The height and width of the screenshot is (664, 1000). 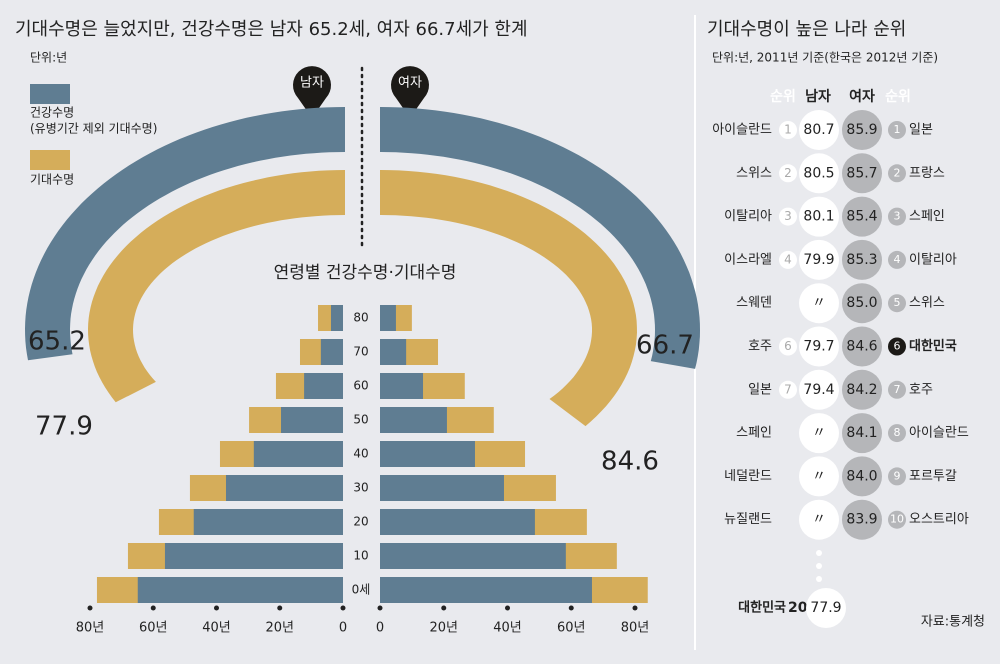 I want to click on value-label: 66.7, so click(x=665, y=346).